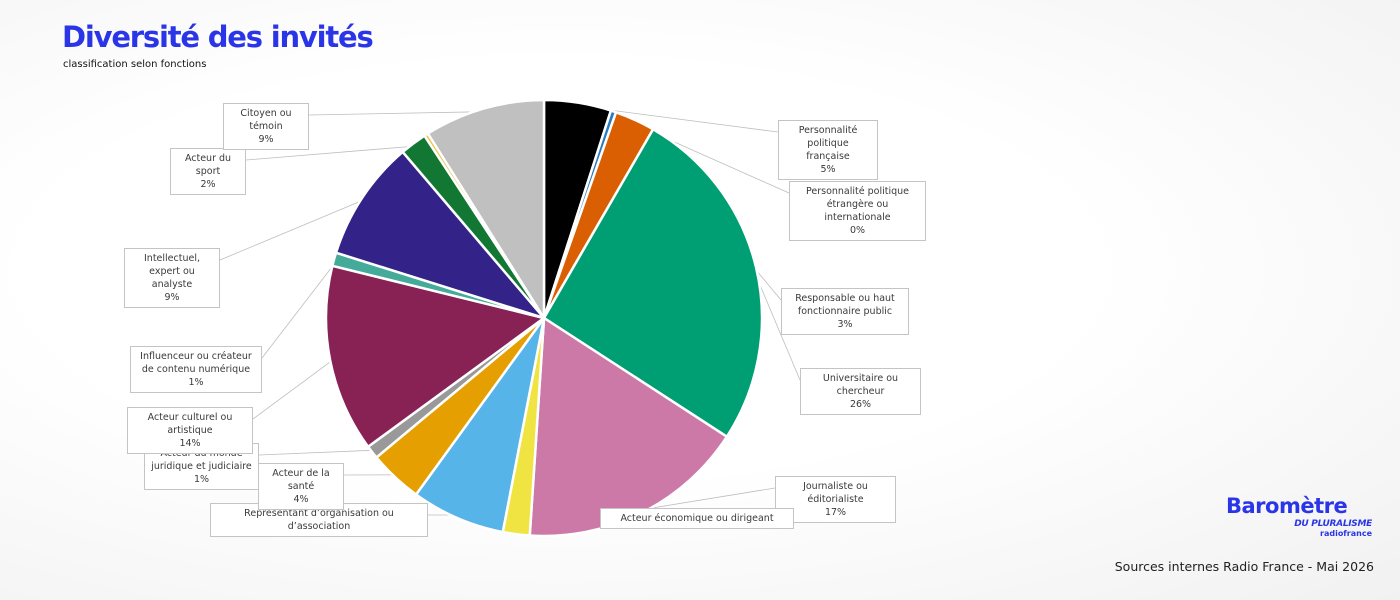 This screenshot has height=600, width=1400. What do you see at coordinates (835, 493) in the screenshot?
I see `slice-label-text: Journaliste ou éditorialiste` at bounding box center [835, 493].